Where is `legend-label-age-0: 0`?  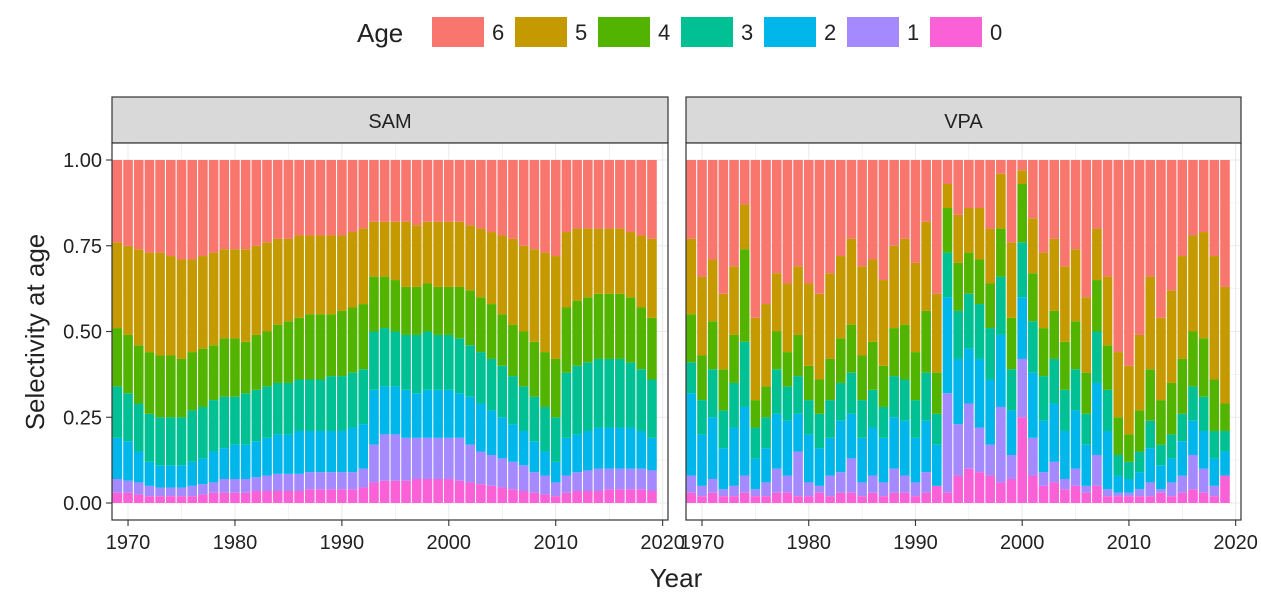
legend-label-age-0: 0 is located at coordinates (996, 32).